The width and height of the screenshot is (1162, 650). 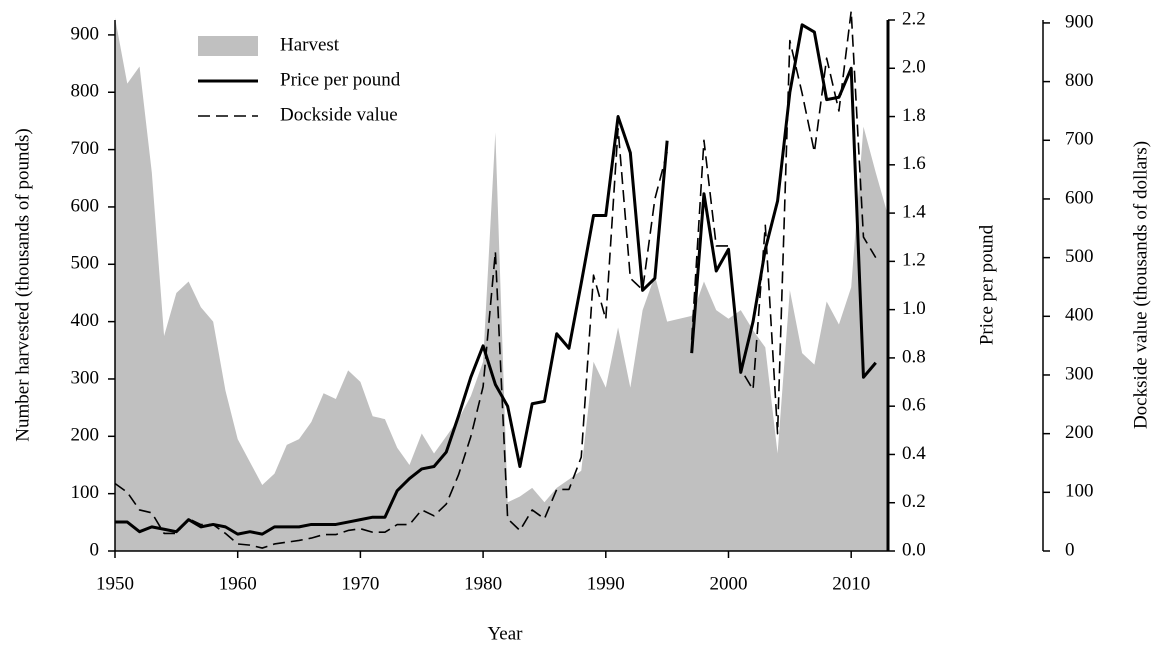 What do you see at coordinates (914, 260) in the screenshot?
I see `y2-tick-label: 1.2` at bounding box center [914, 260].